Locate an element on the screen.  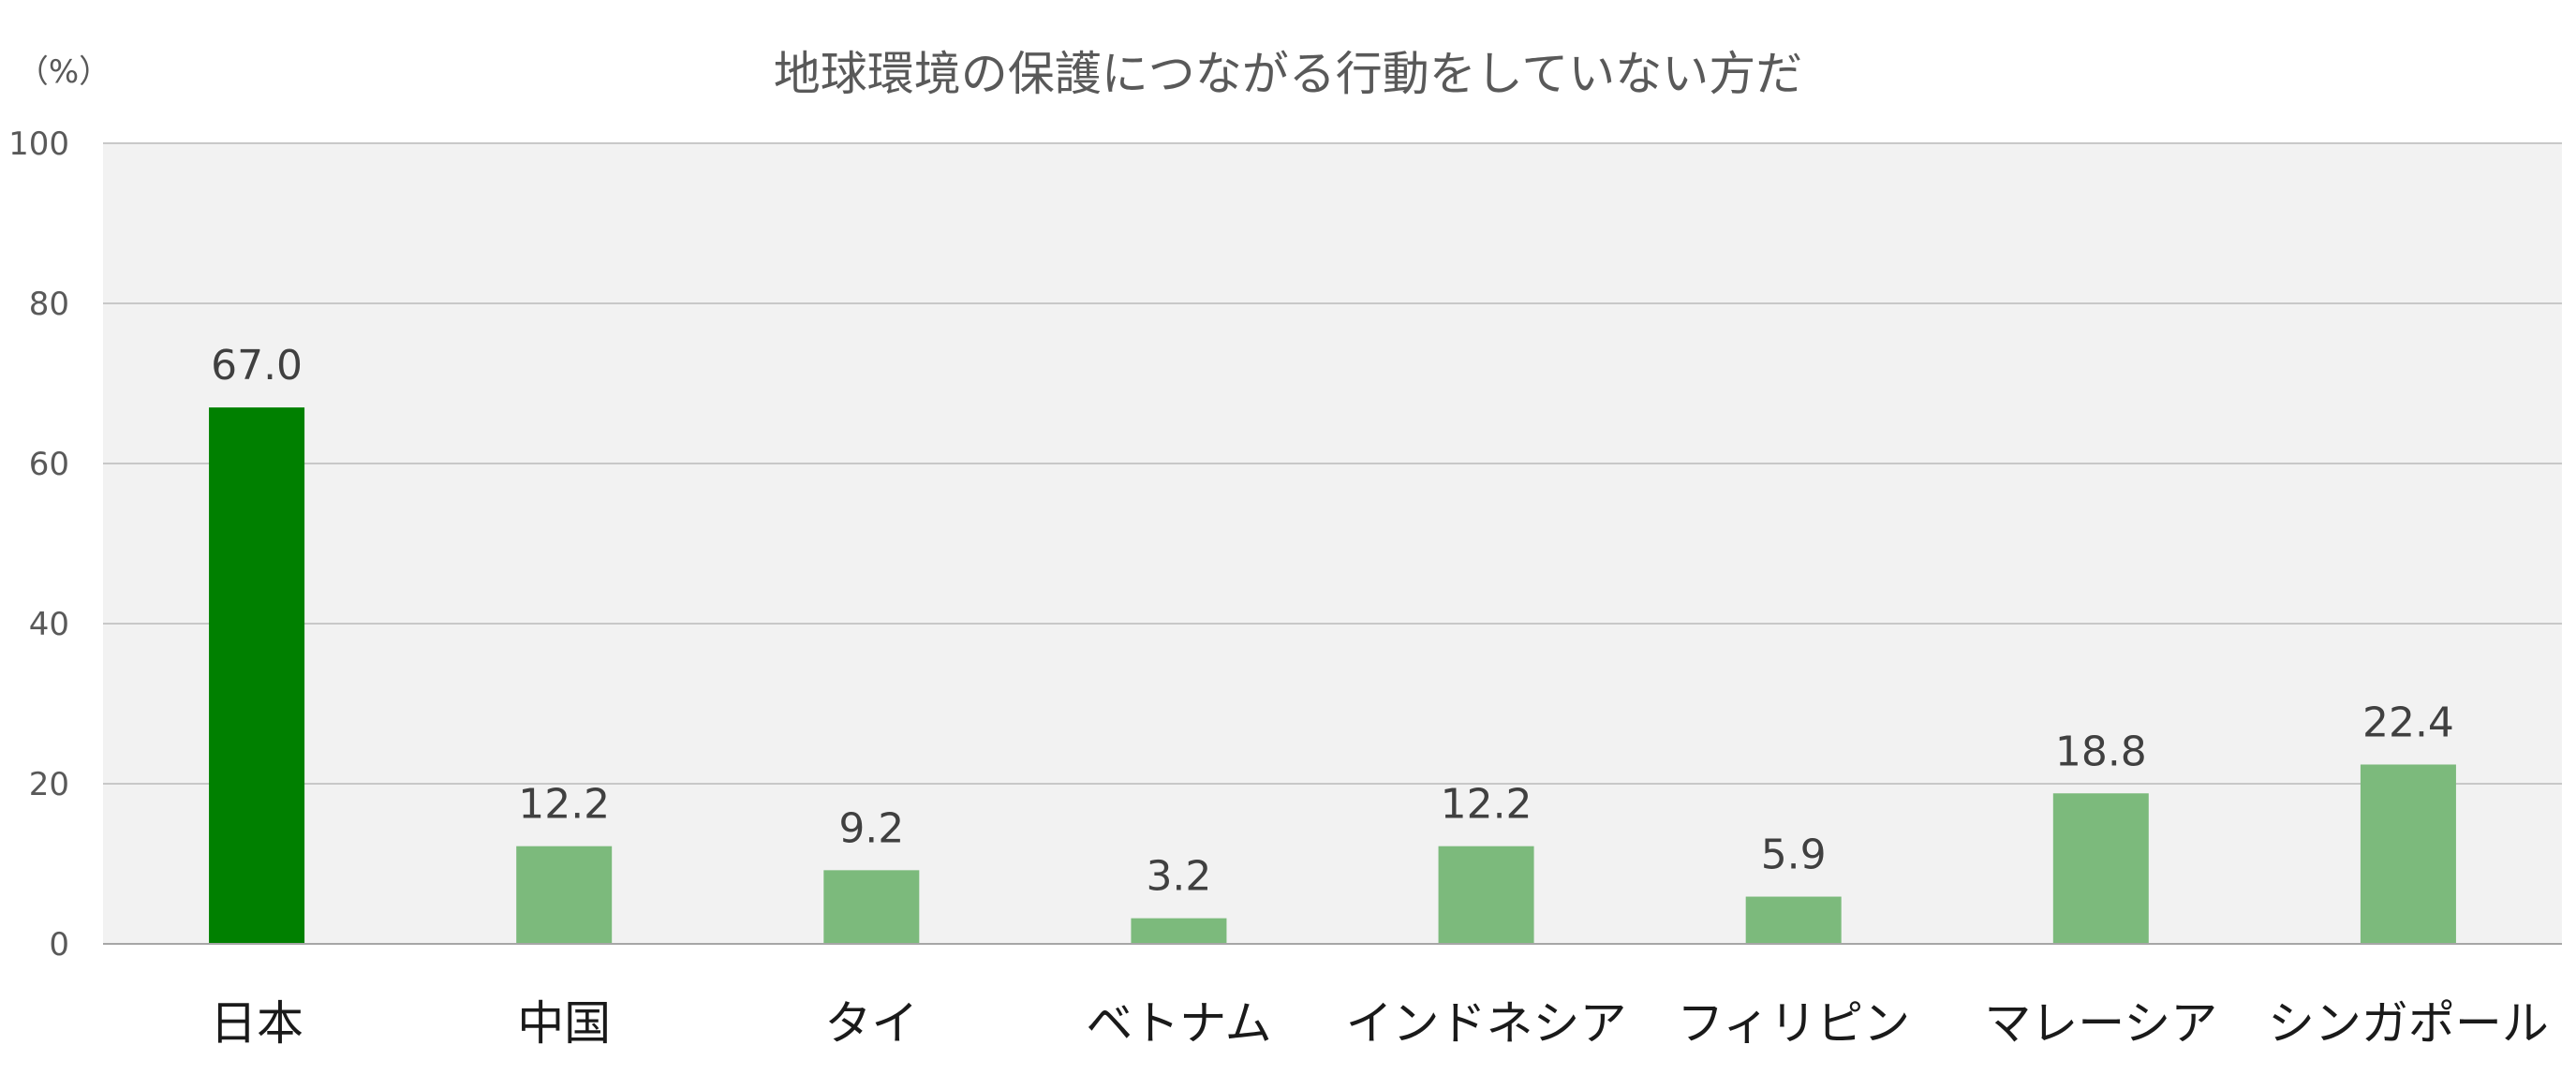
x-tick-label: マレーシア is located at coordinates (2100, 1024).